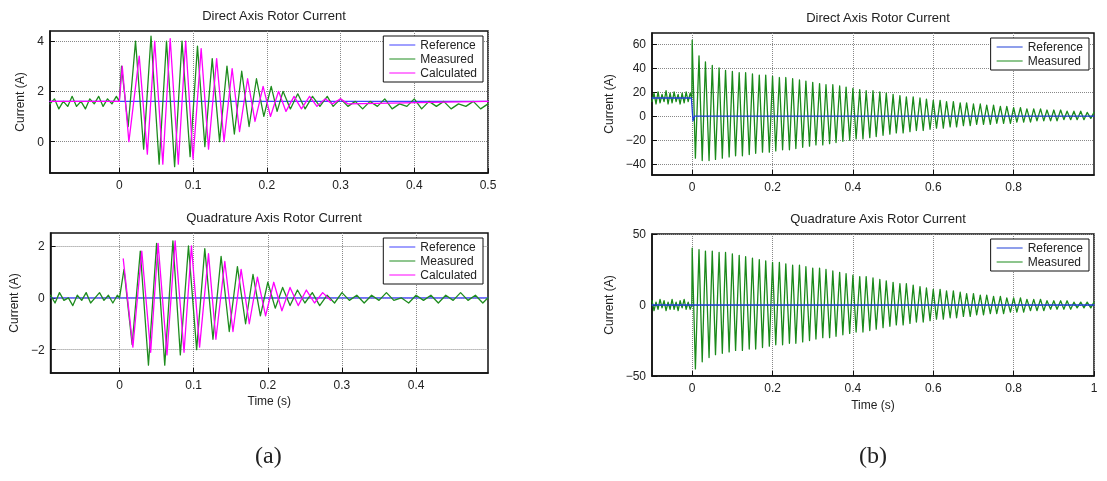 The image size is (1107, 481). I want to click on y-tick-label: 50, so click(639, 234).